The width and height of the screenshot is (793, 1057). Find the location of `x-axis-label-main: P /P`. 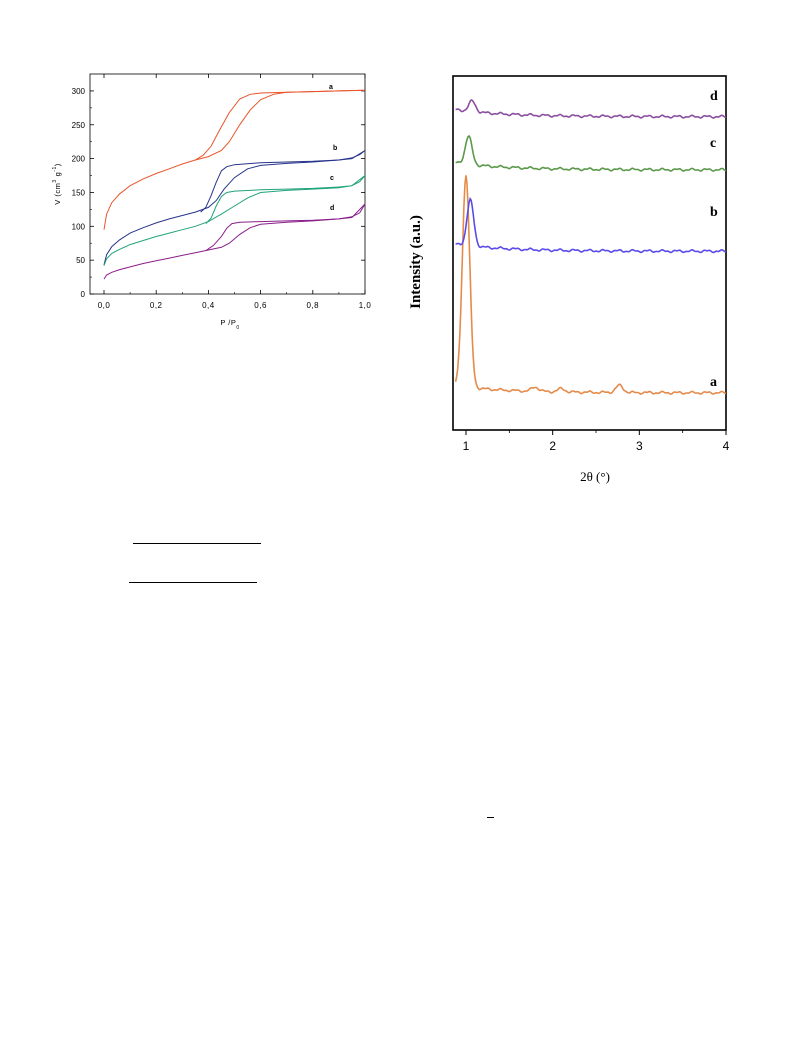

x-axis-label-main: P /P is located at coordinates (228, 322).